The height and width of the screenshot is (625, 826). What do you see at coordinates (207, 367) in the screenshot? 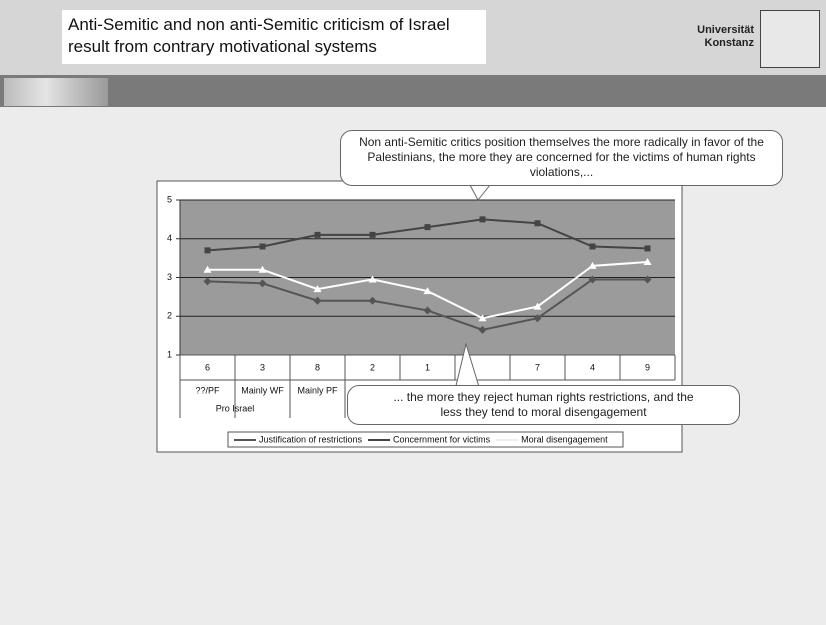
I see `x-tick-label: 6` at bounding box center [207, 367].